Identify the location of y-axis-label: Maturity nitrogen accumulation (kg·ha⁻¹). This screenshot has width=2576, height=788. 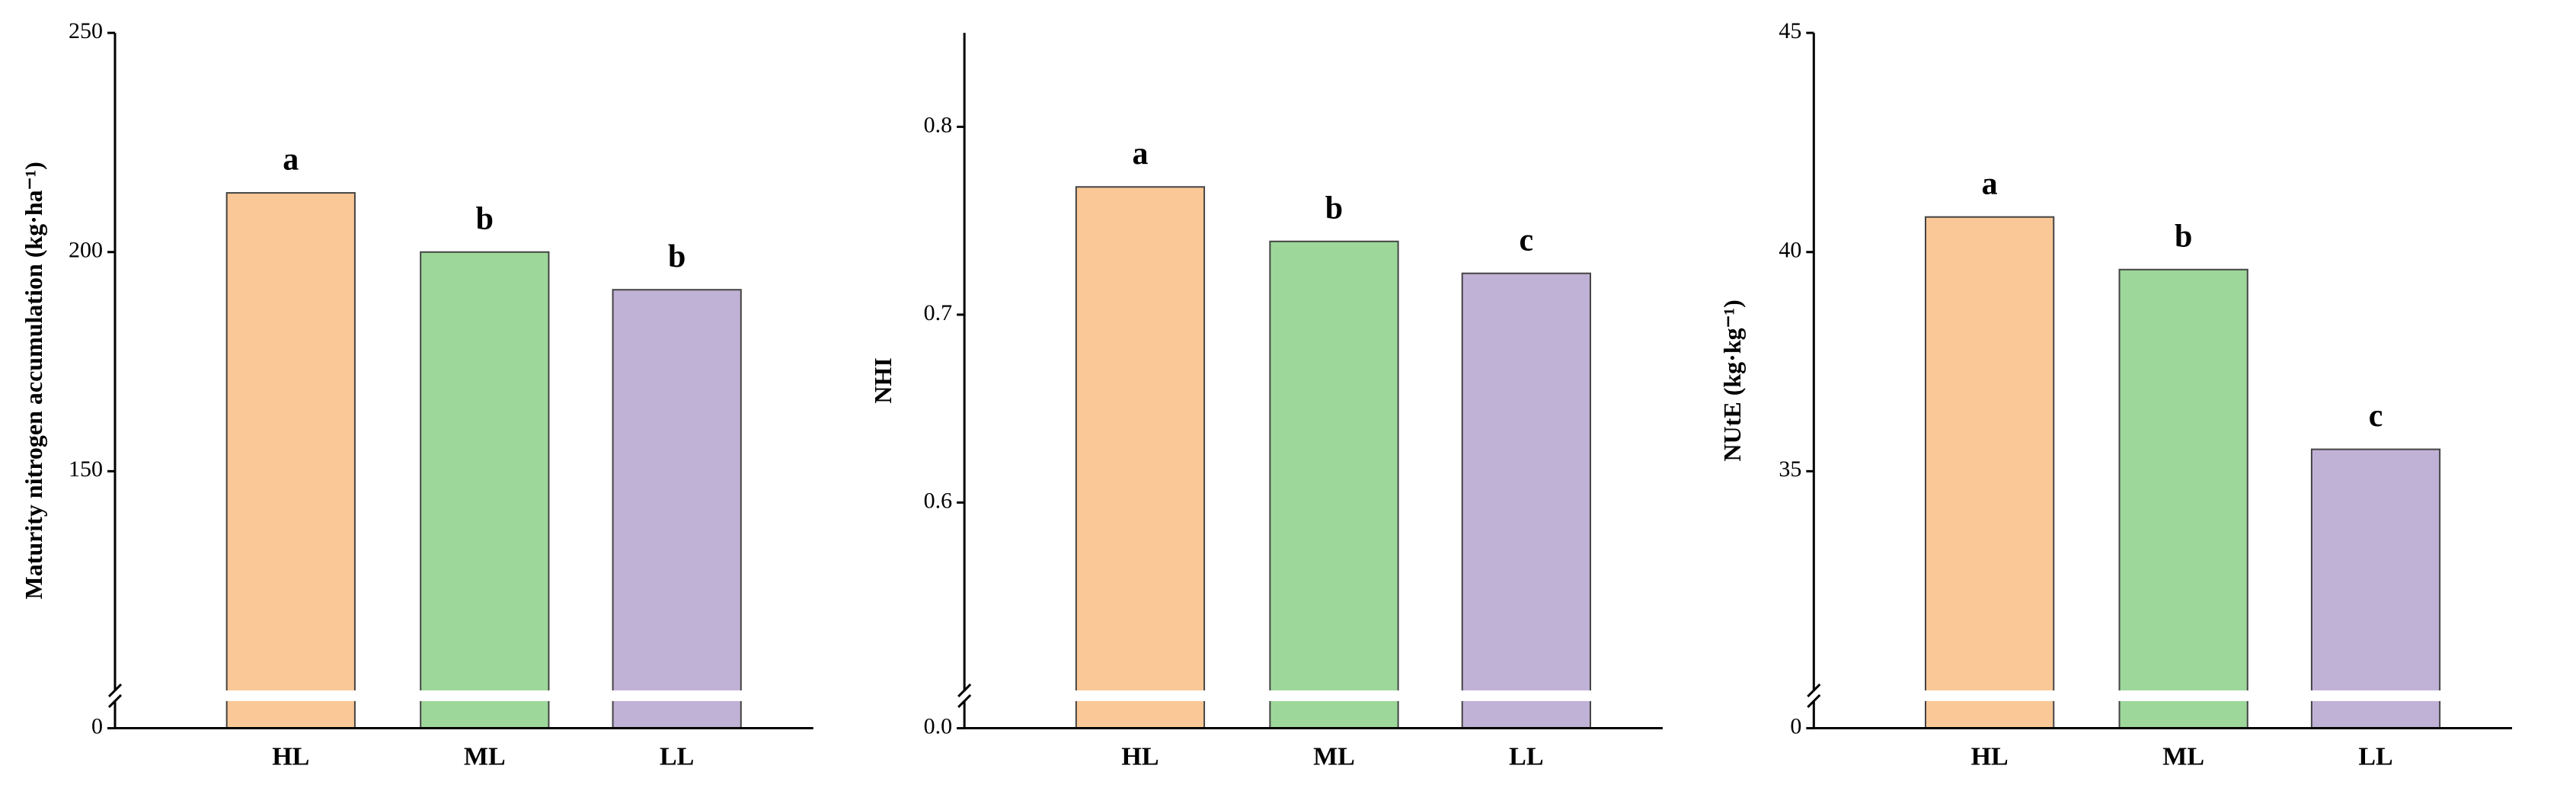
(34, 380).